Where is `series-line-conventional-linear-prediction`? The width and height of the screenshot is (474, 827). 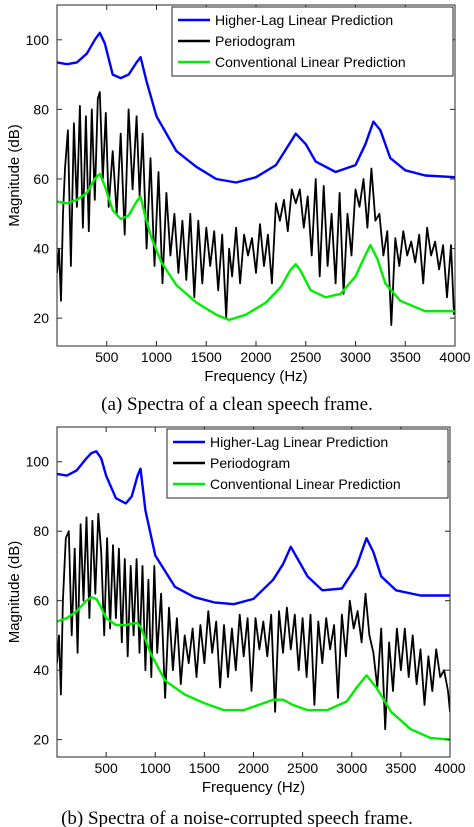
series-line-conventional-linear-prediction is located at coordinates (253, 668).